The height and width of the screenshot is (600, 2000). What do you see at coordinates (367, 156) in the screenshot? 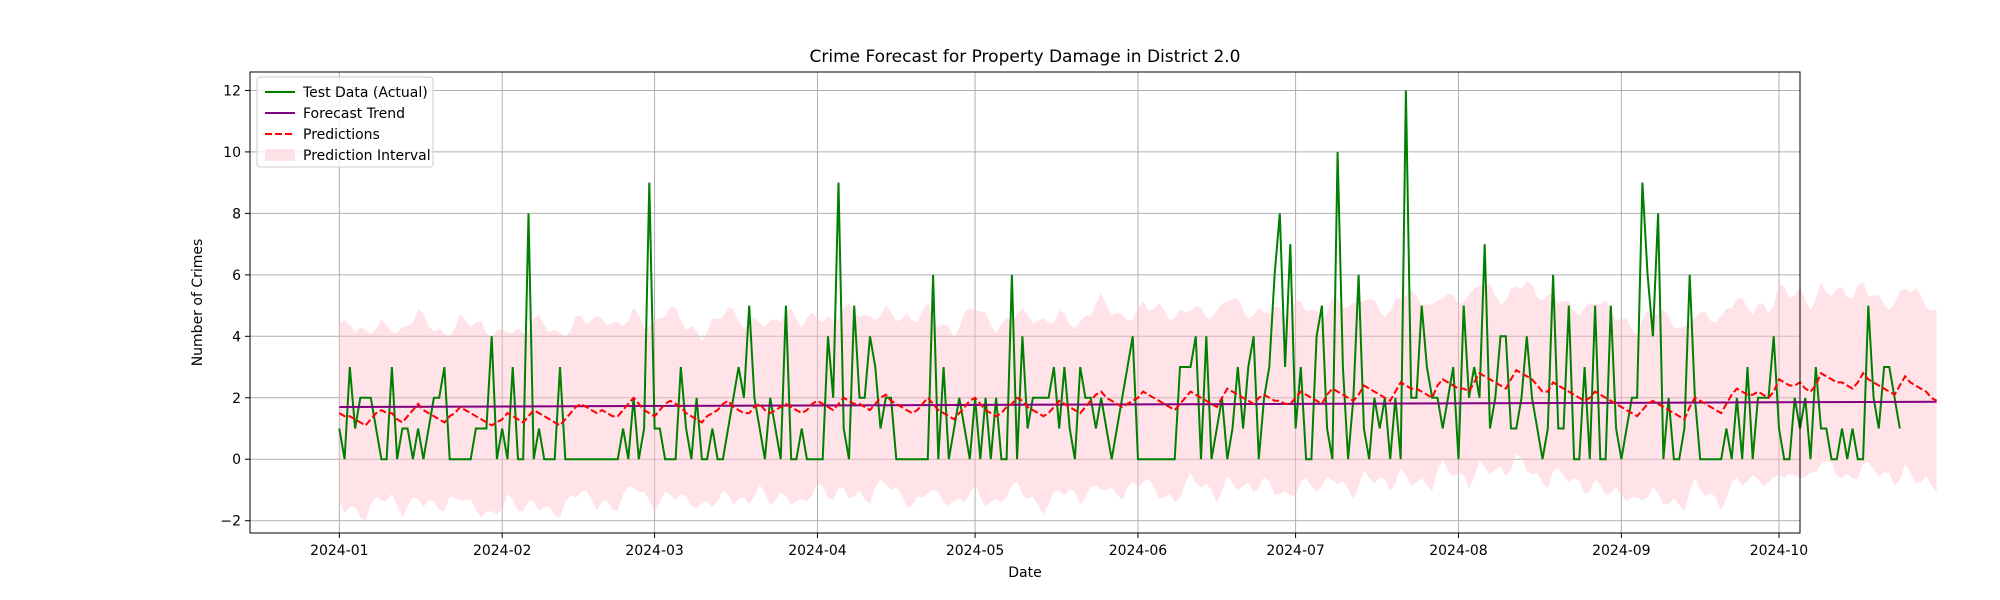
I see `legend-label: Prediction Interval` at bounding box center [367, 156].